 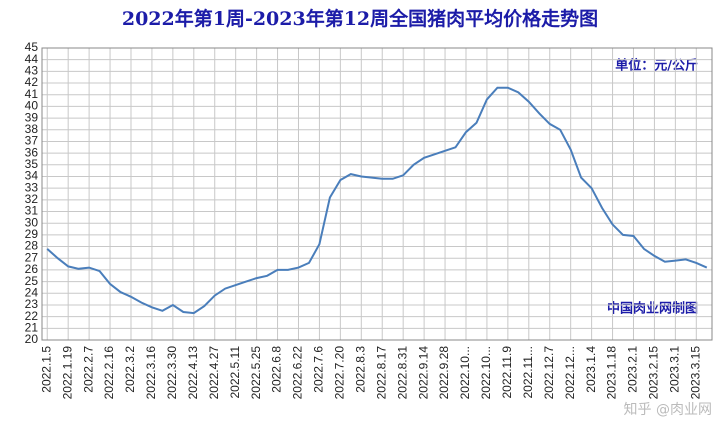 What do you see at coordinates (656, 66) in the screenshot?
I see `unit-note: 单位：元/公斤` at bounding box center [656, 66].